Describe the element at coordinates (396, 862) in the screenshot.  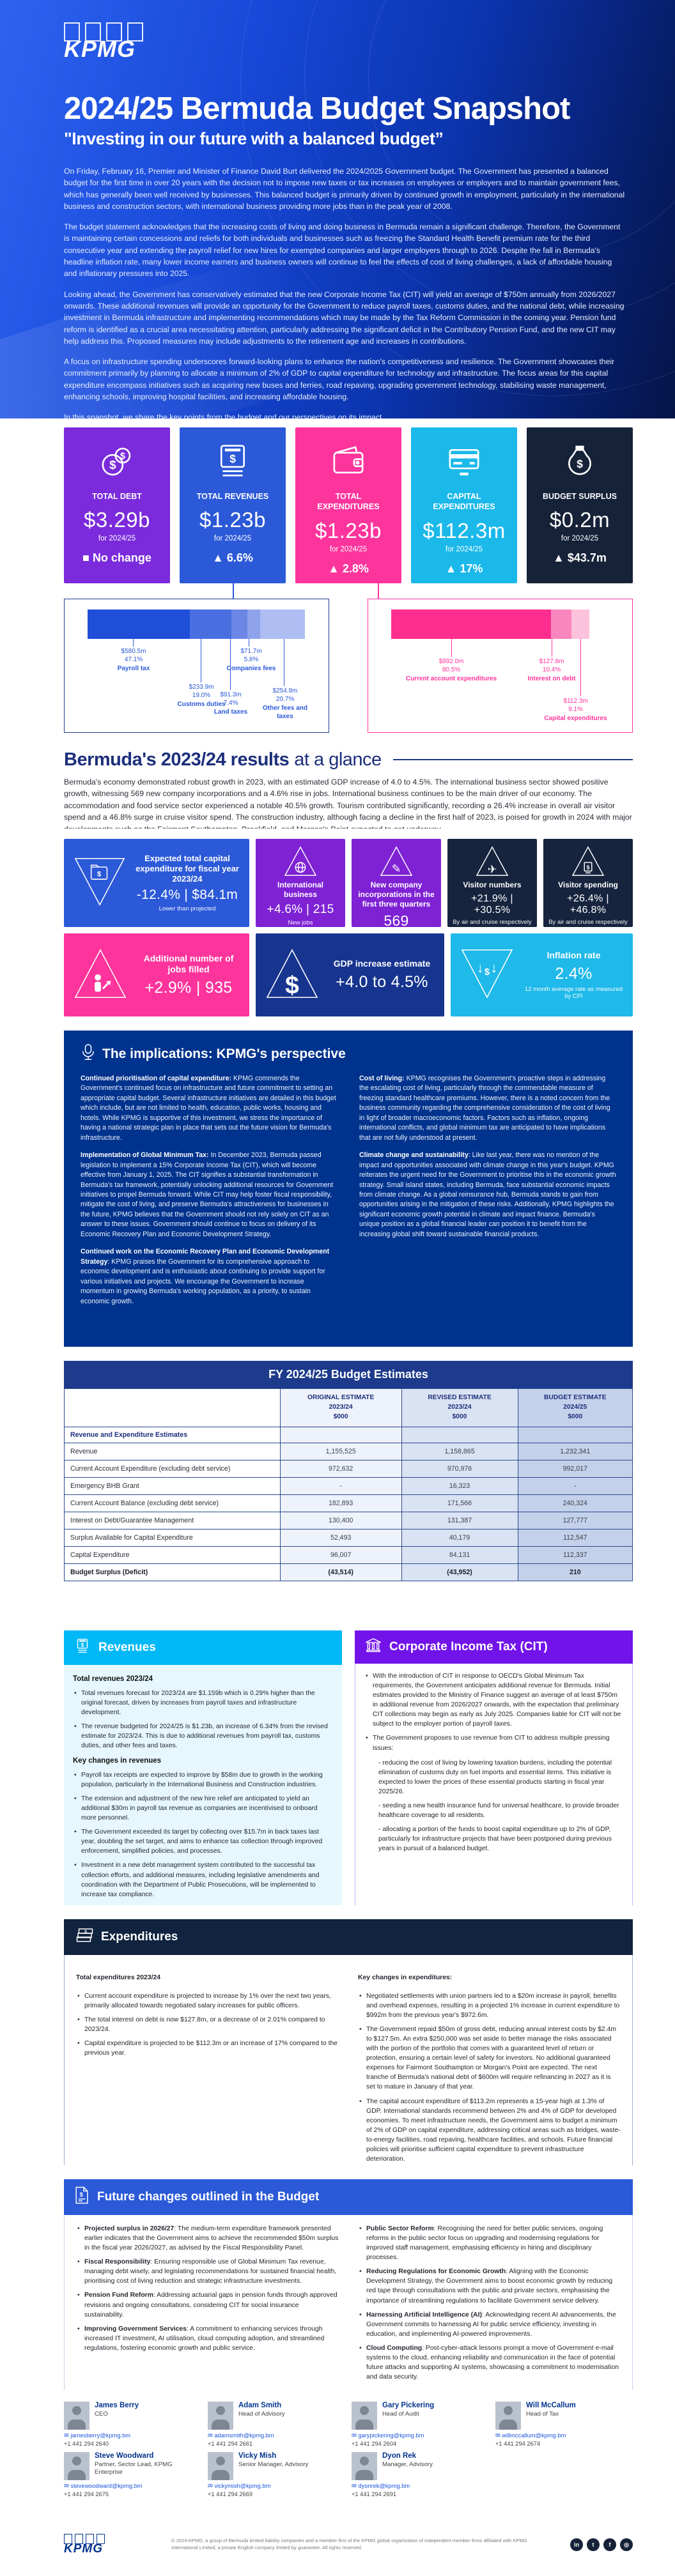
I see `pencil-triangle-icon: ✎` at that location.